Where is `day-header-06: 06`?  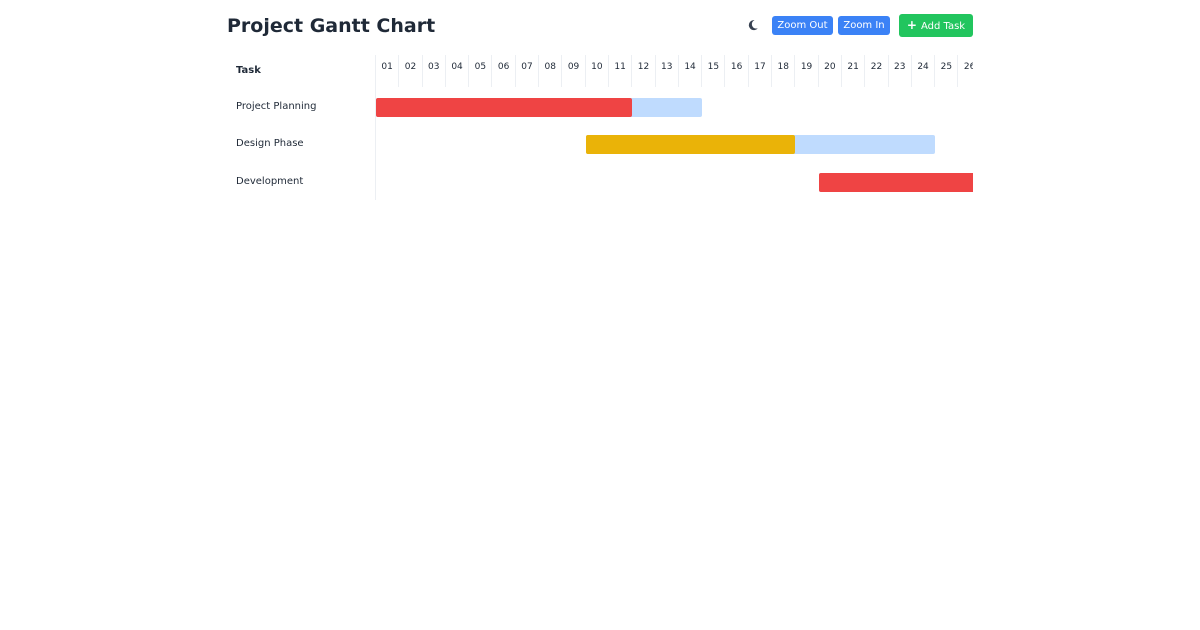 day-header-06: 06 is located at coordinates (504, 71).